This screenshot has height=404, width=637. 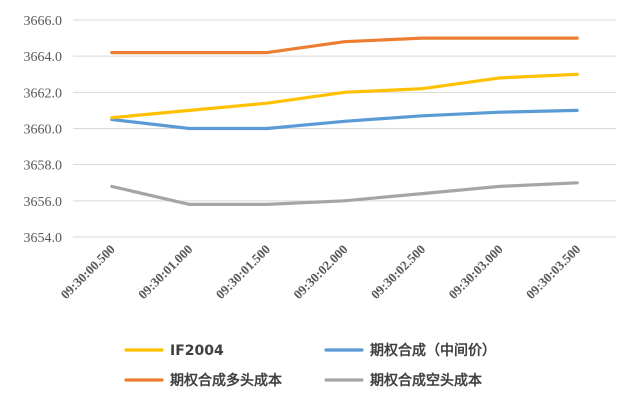 I want to click on y-tick-label: 3660.0, so click(x=43, y=130).